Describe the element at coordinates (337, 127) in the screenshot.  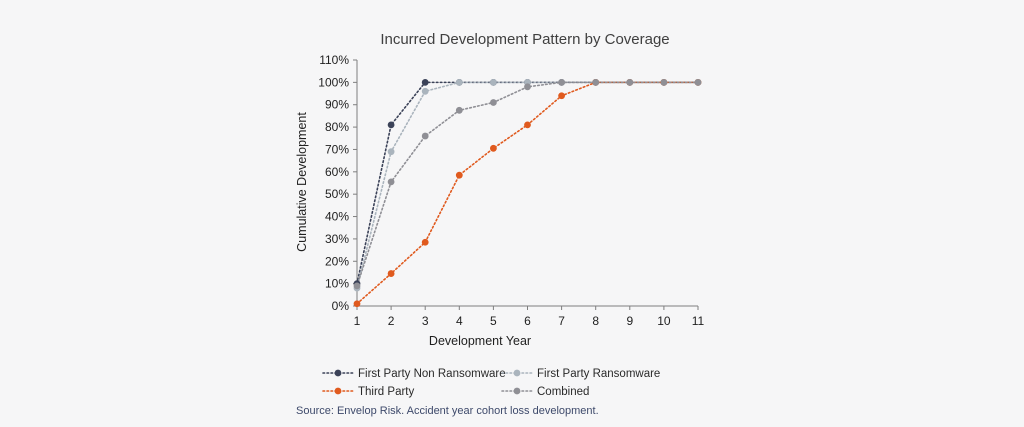
I see `y-tick-label: 80%` at that location.